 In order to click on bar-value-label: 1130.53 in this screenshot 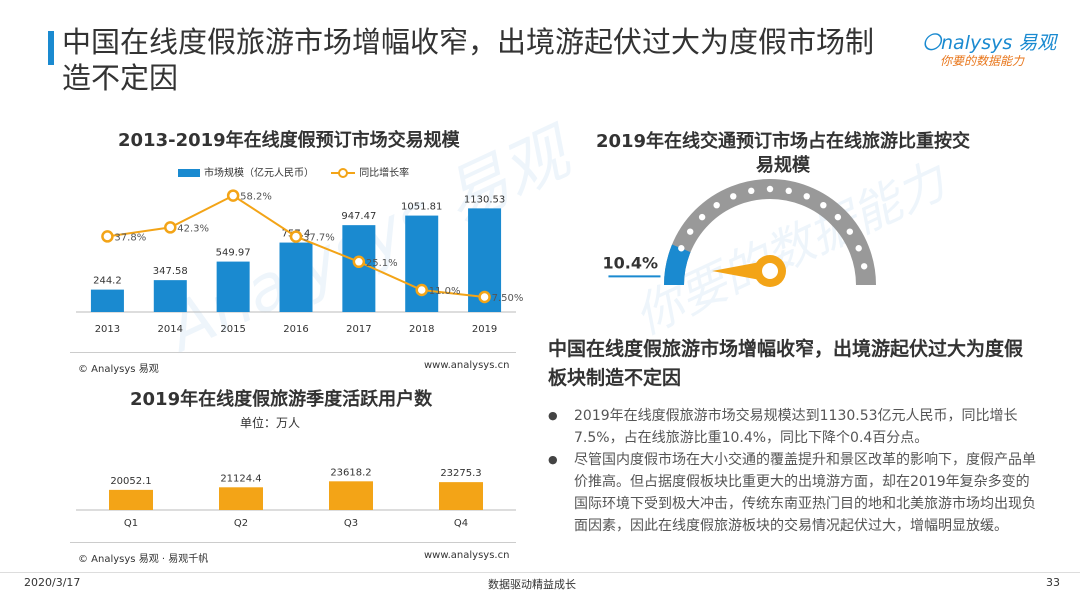, I will do `click(484, 199)`.